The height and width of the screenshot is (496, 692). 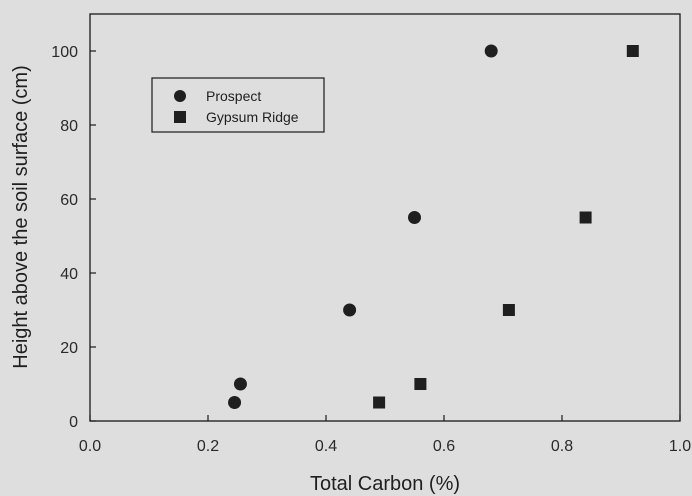 What do you see at coordinates (385, 484) in the screenshot?
I see `x-axis-title: Total Carbon (%)` at bounding box center [385, 484].